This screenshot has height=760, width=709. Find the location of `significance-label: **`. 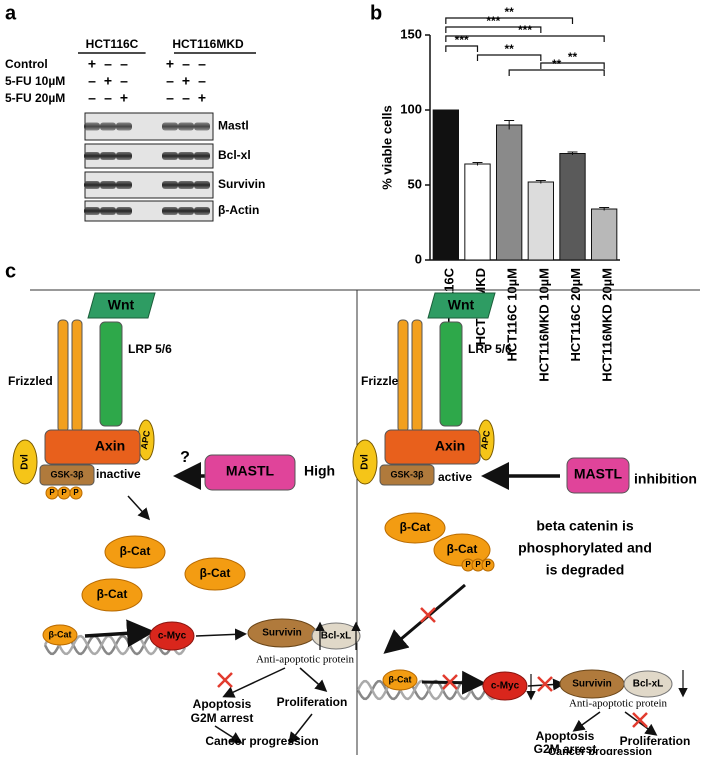

significance-label: ** is located at coordinates (573, 57).